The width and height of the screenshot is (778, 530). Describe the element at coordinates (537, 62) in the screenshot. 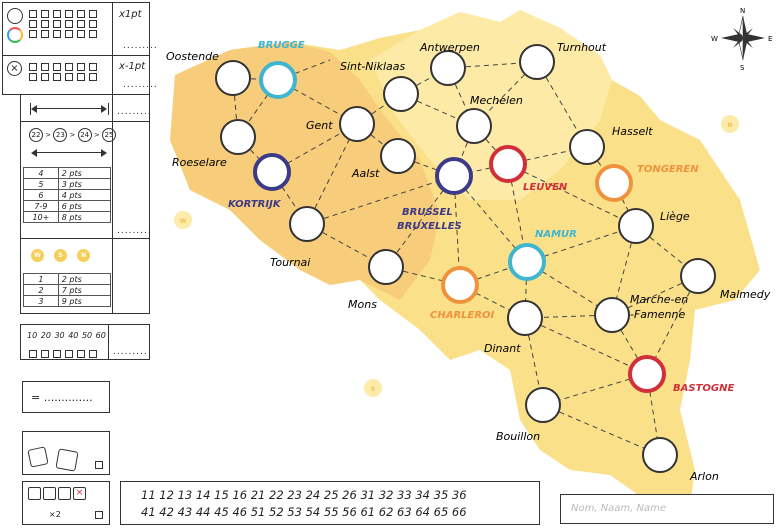

I see `city-node-turnhout` at that location.